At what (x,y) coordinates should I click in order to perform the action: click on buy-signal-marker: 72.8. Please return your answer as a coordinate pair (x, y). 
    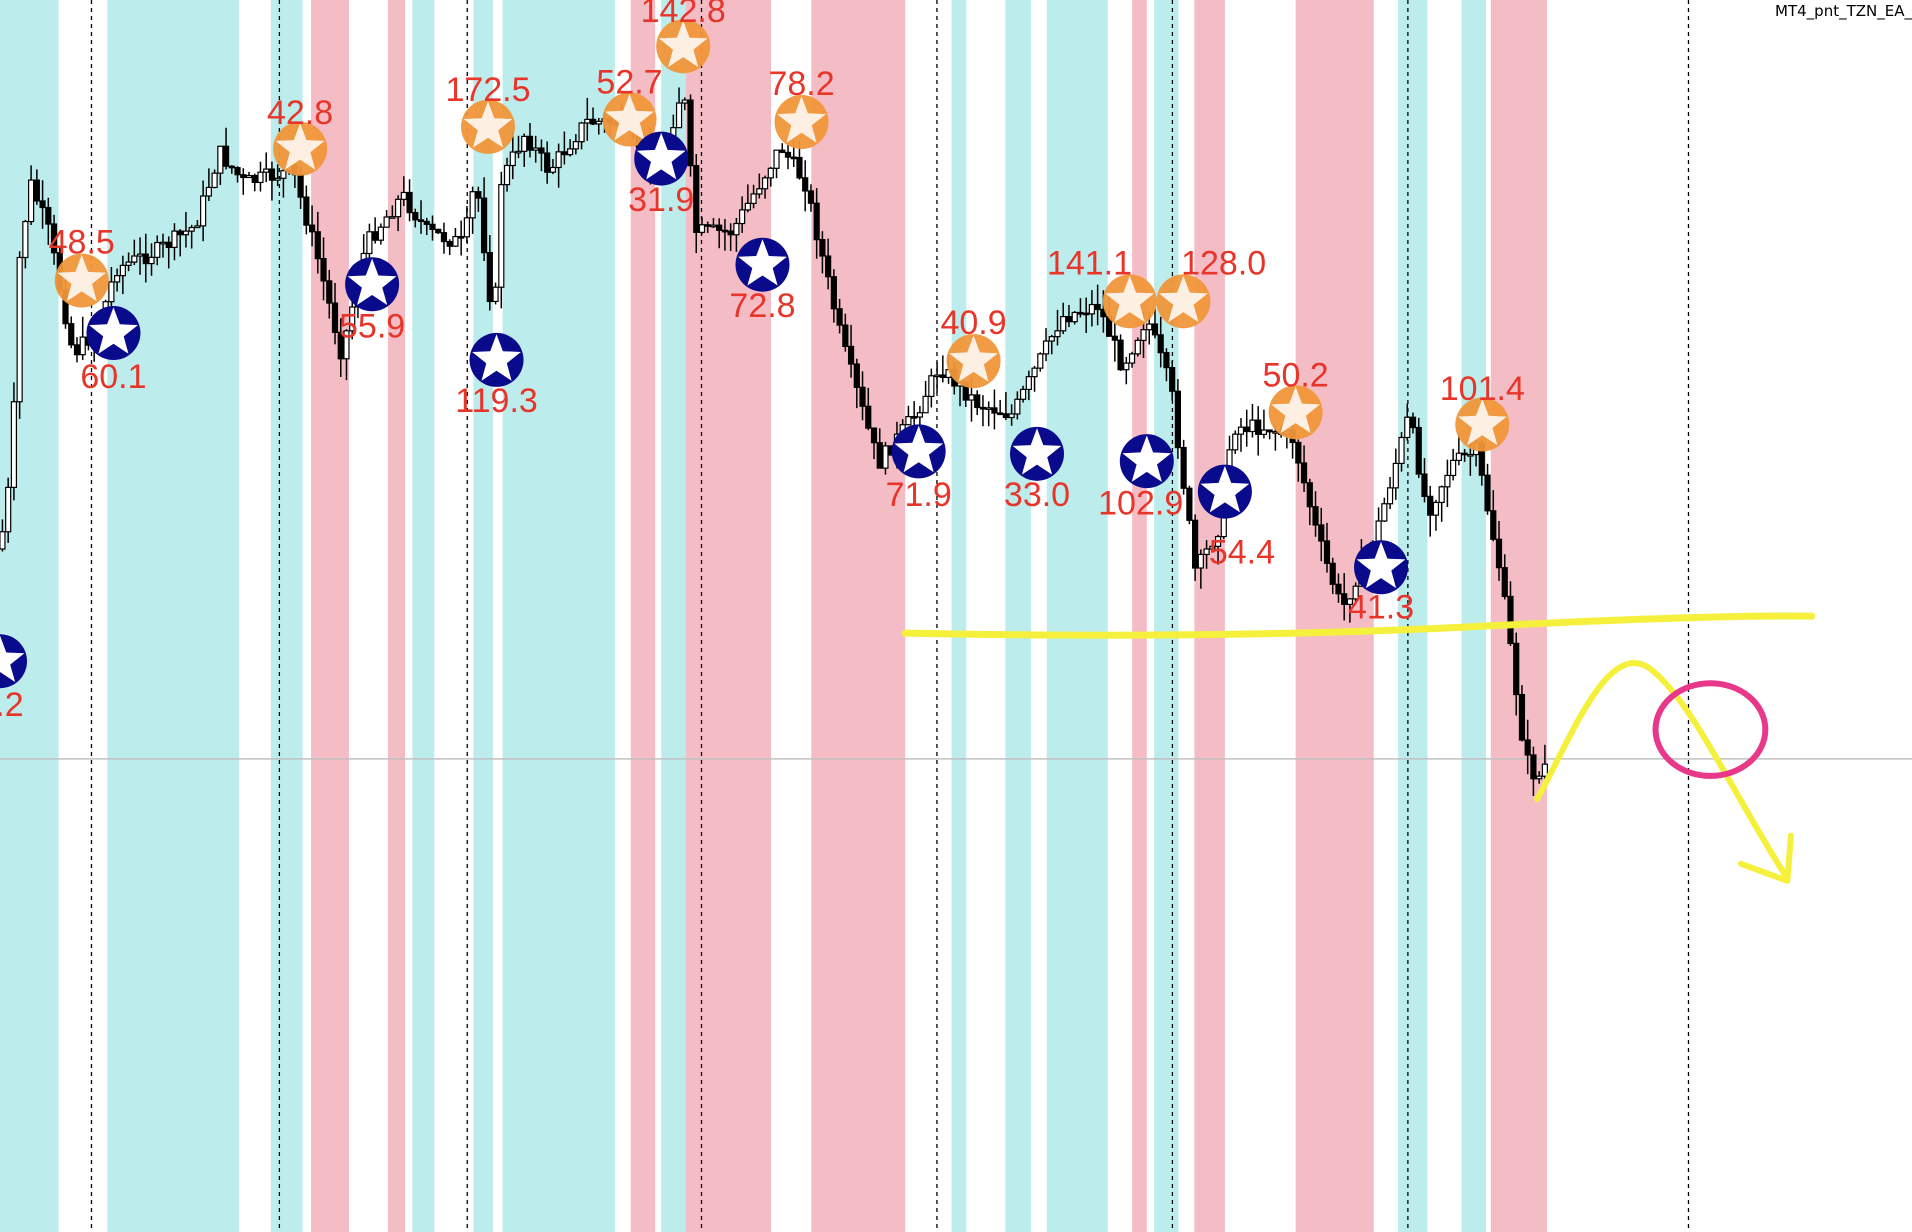
    Looking at the image, I should click on (762, 281).